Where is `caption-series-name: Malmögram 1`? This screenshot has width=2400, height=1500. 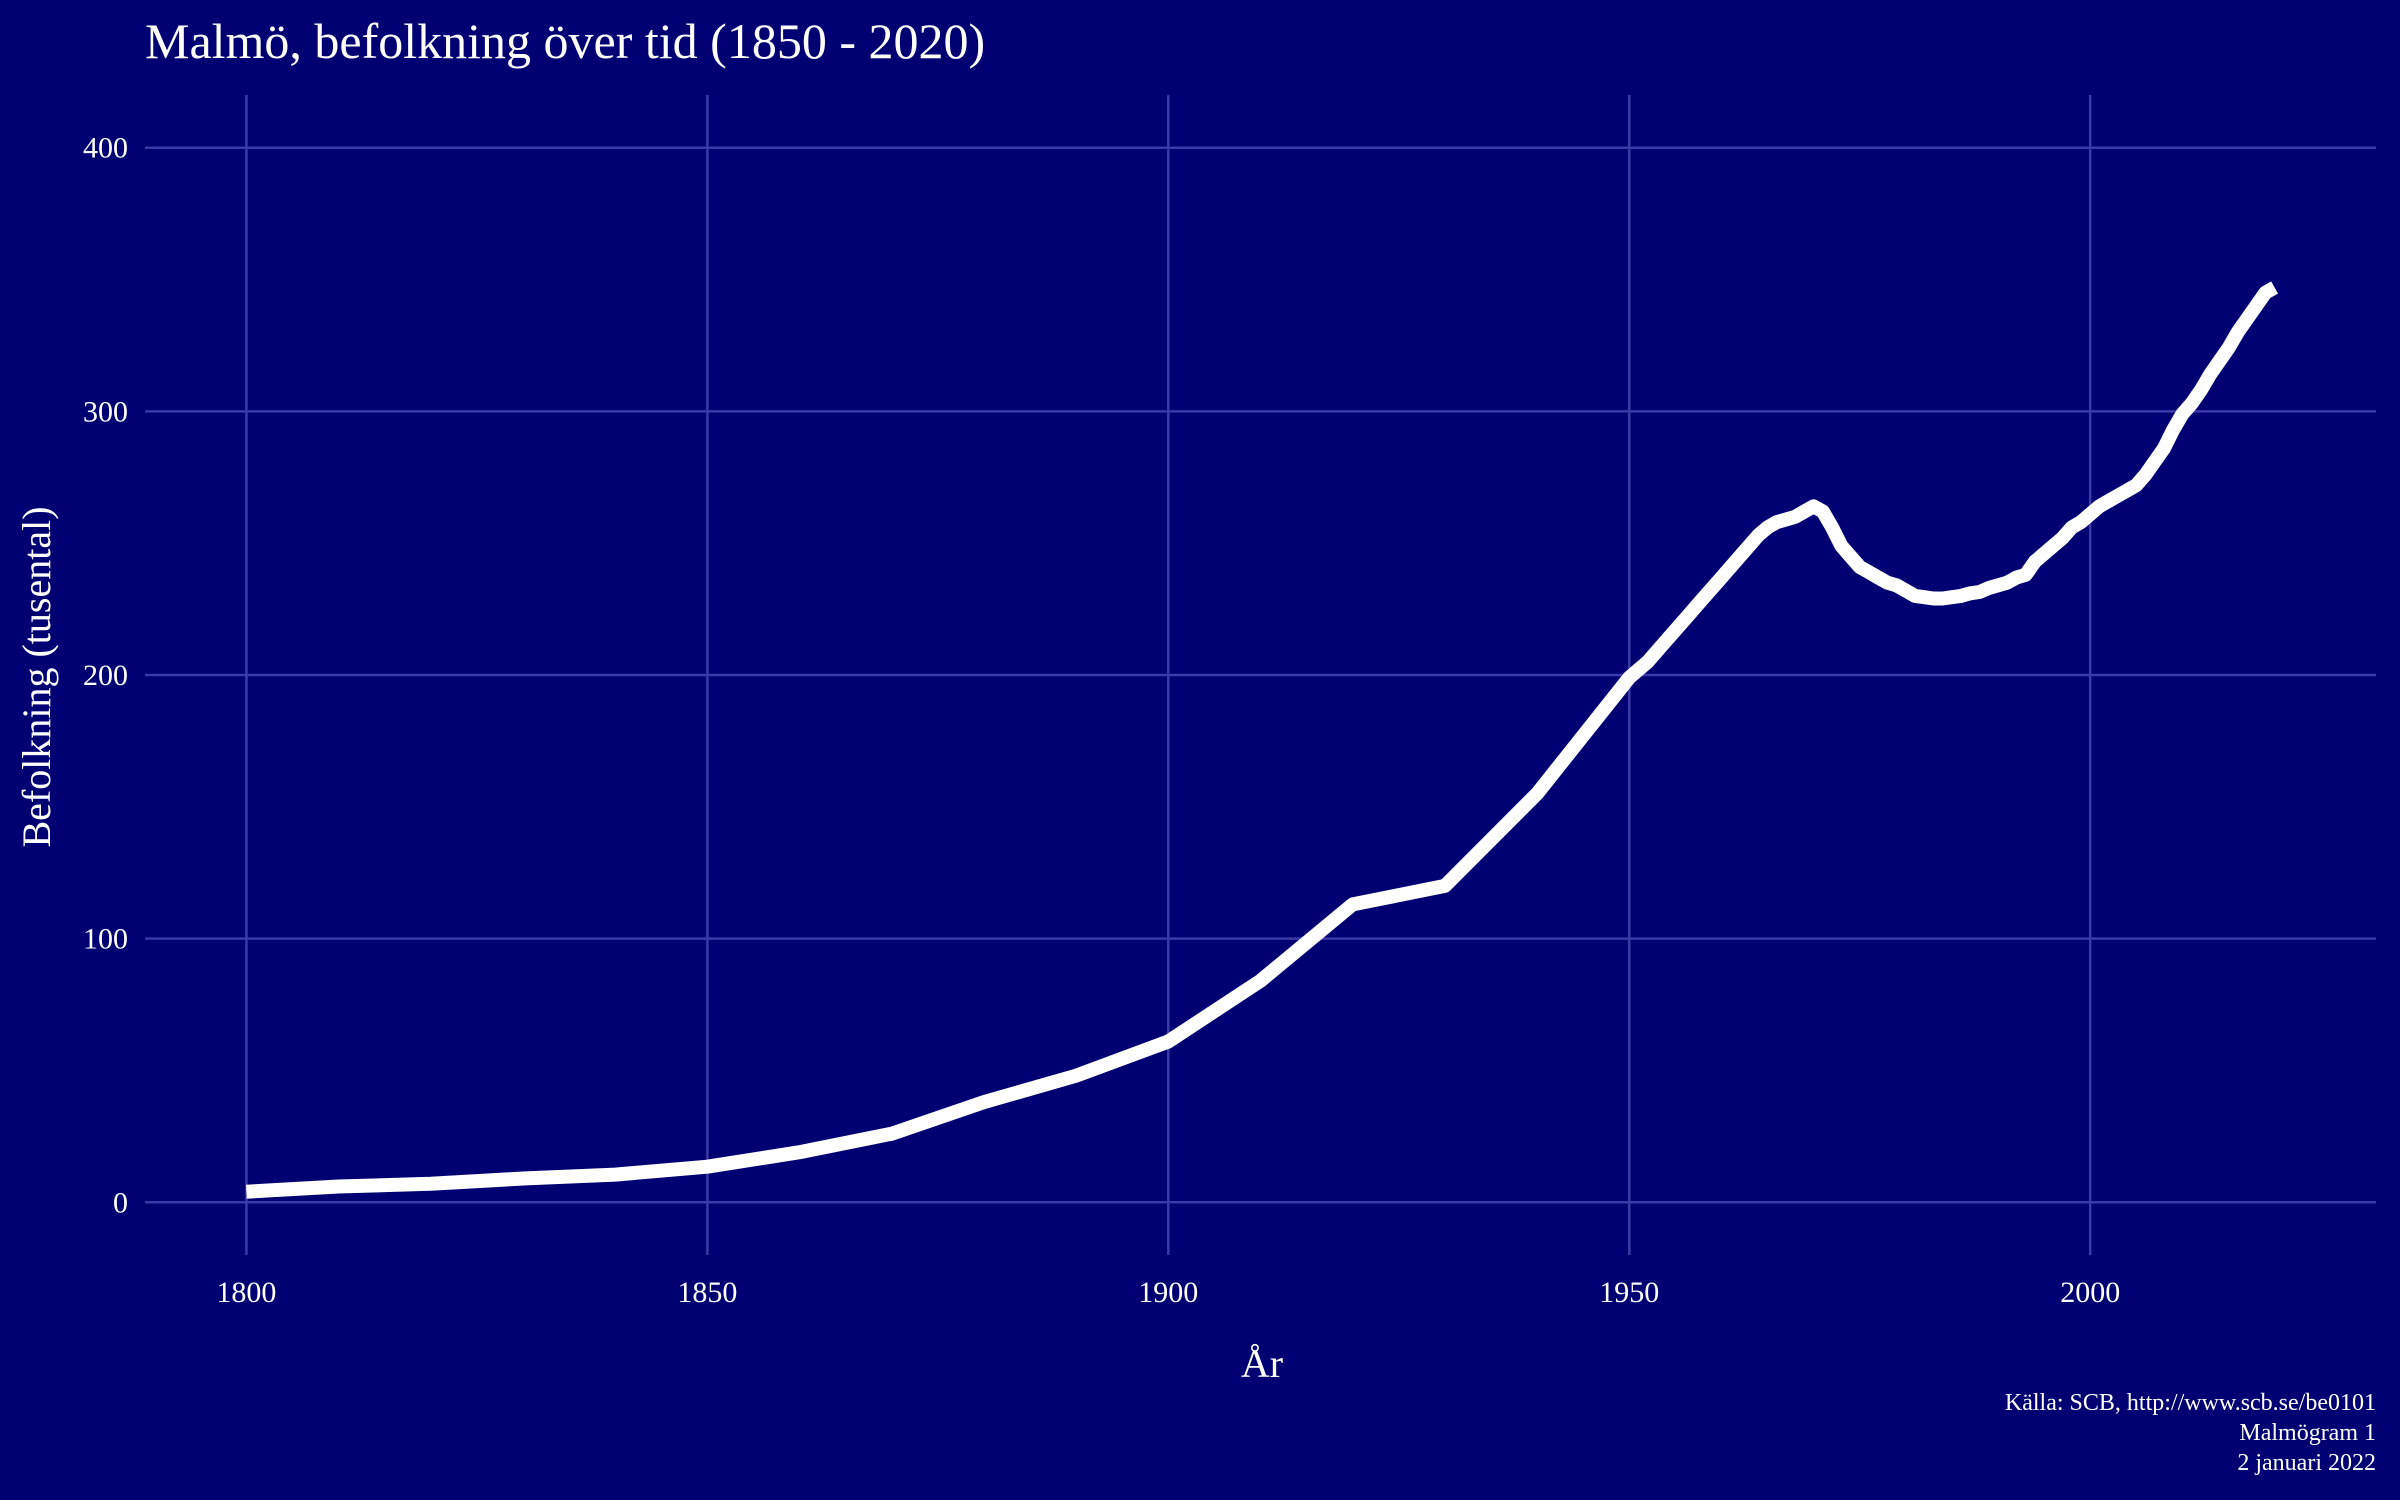
caption-series-name: Malmögram 1 is located at coordinates (2307, 1433).